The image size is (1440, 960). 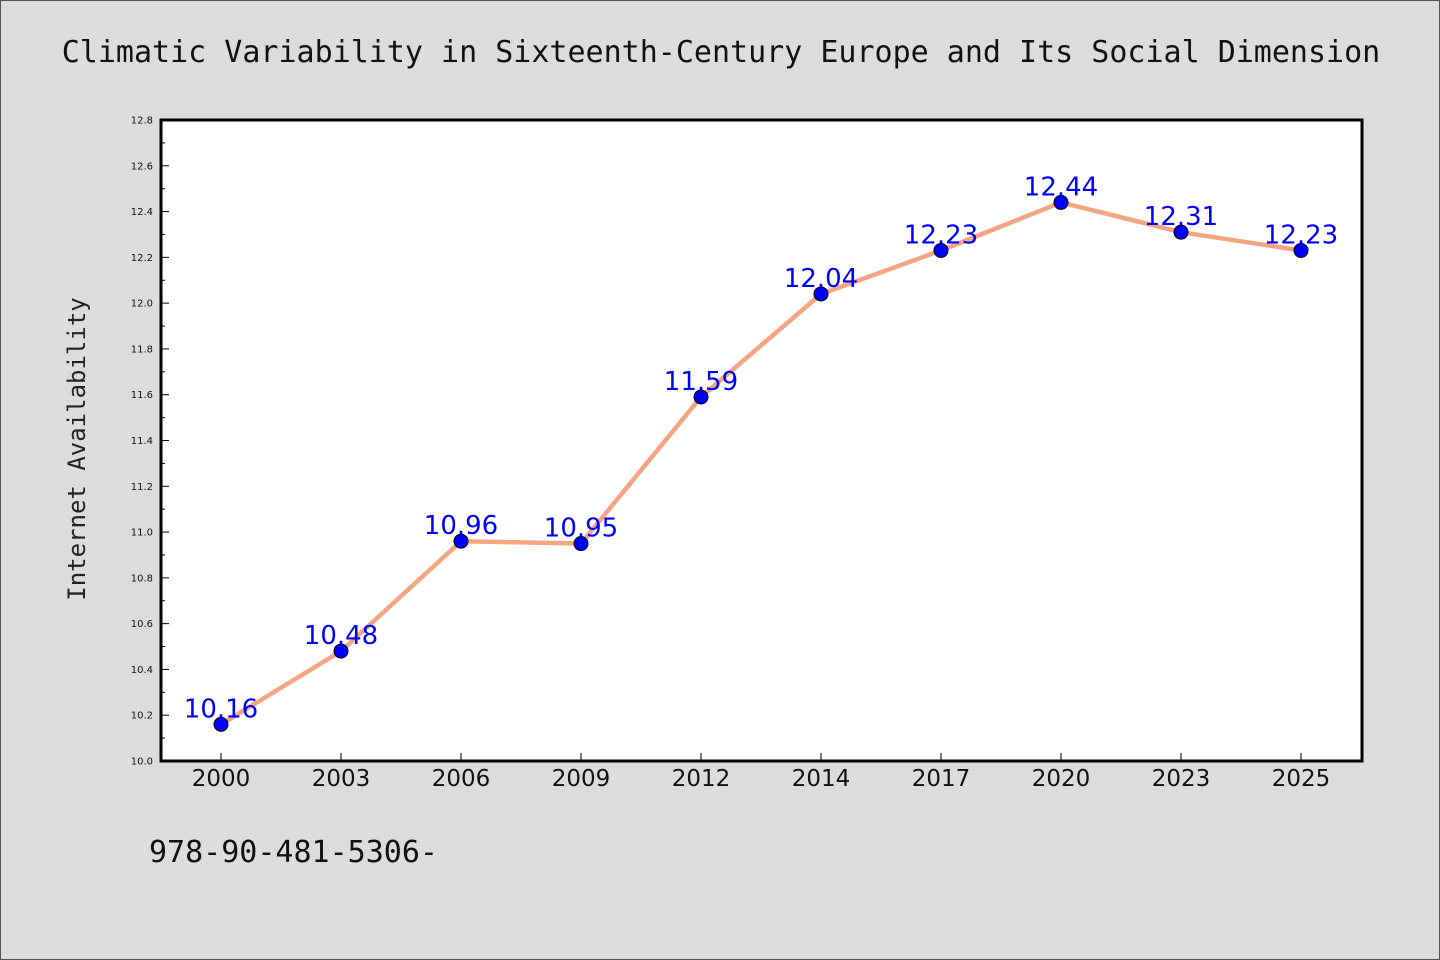 What do you see at coordinates (142, 258) in the screenshot?
I see `y-tick-label: 12.2` at bounding box center [142, 258].